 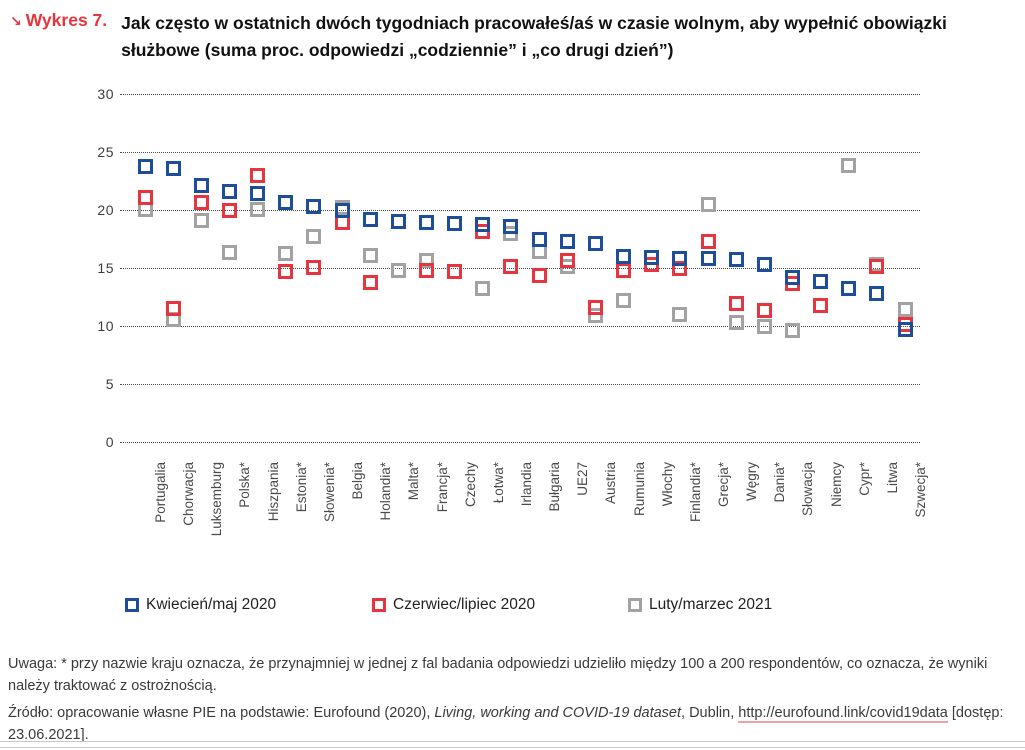 I want to click on x-tick-label: Polska*, so click(x=245, y=485).